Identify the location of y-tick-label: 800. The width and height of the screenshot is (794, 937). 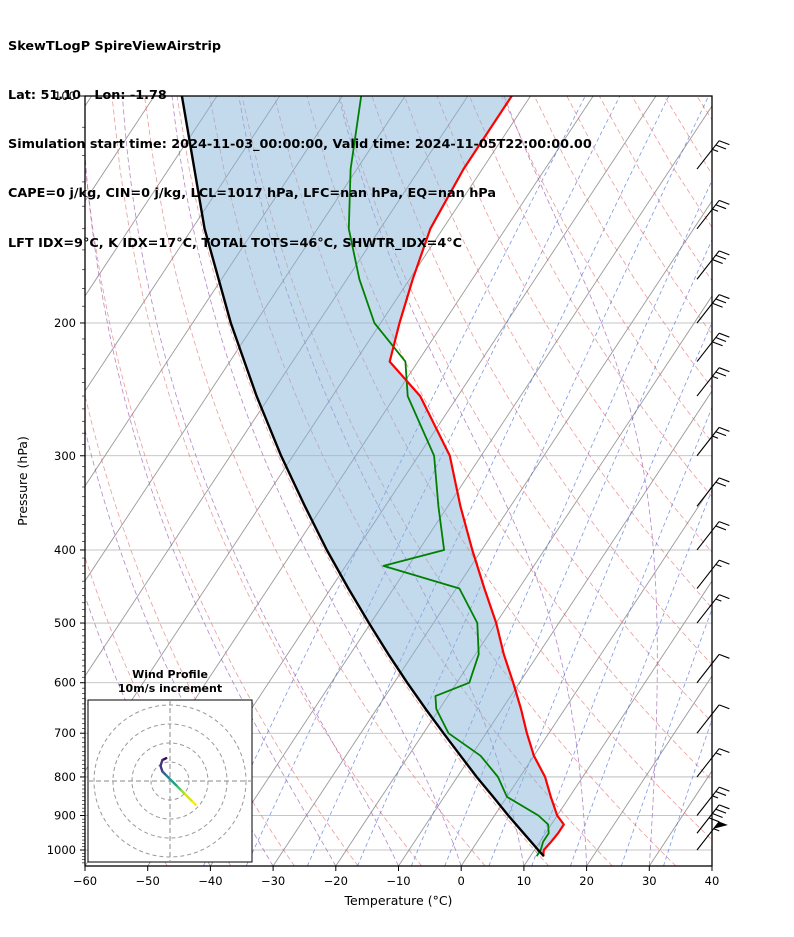
(65, 777).